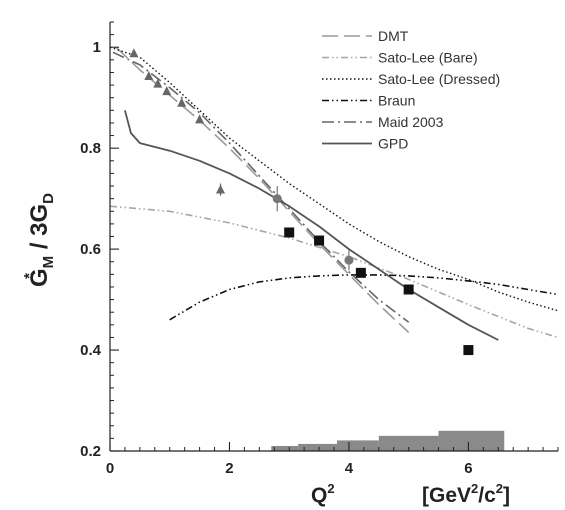 This screenshot has height=510, width=565. I want to click on y-tick-label: 0.2, so click(90, 451).